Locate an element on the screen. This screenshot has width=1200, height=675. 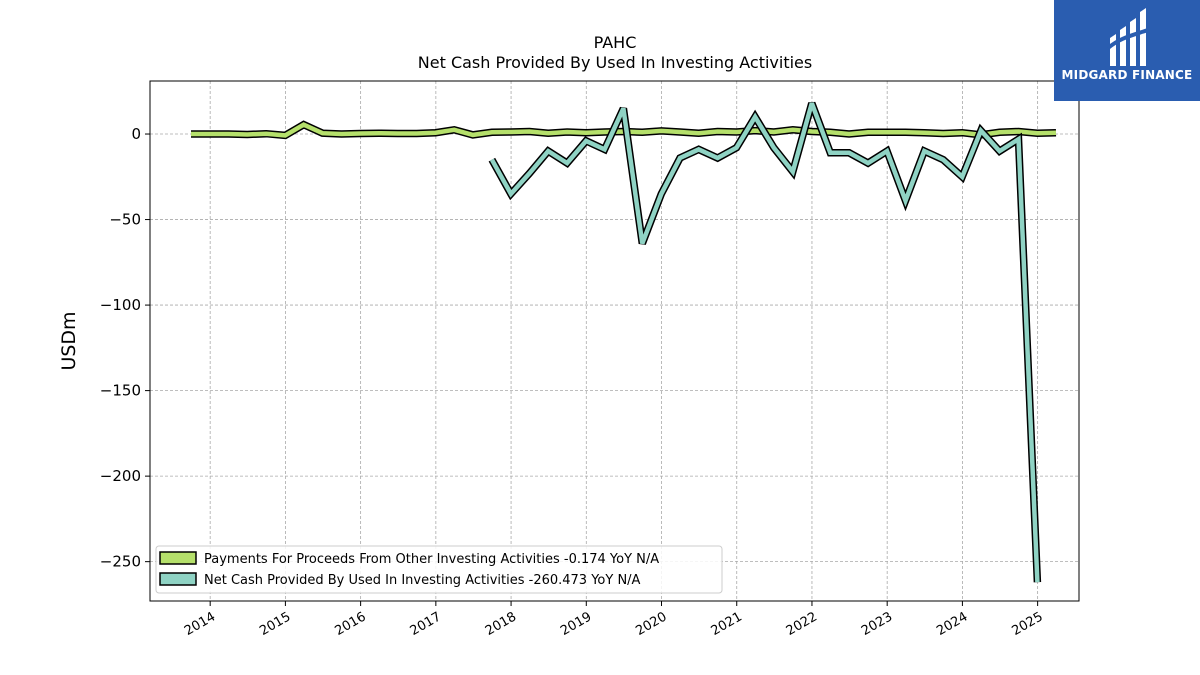
x-tick-label: 2019 is located at coordinates (576, 624).